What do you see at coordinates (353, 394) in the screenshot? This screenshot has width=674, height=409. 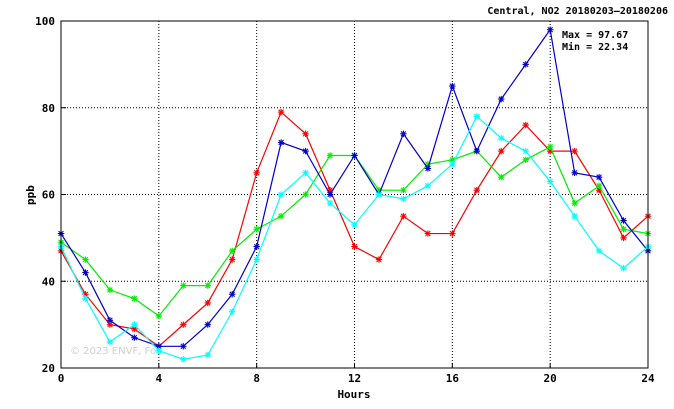 I see `x-axis-title: Hours` at bounding box center [353, 394].